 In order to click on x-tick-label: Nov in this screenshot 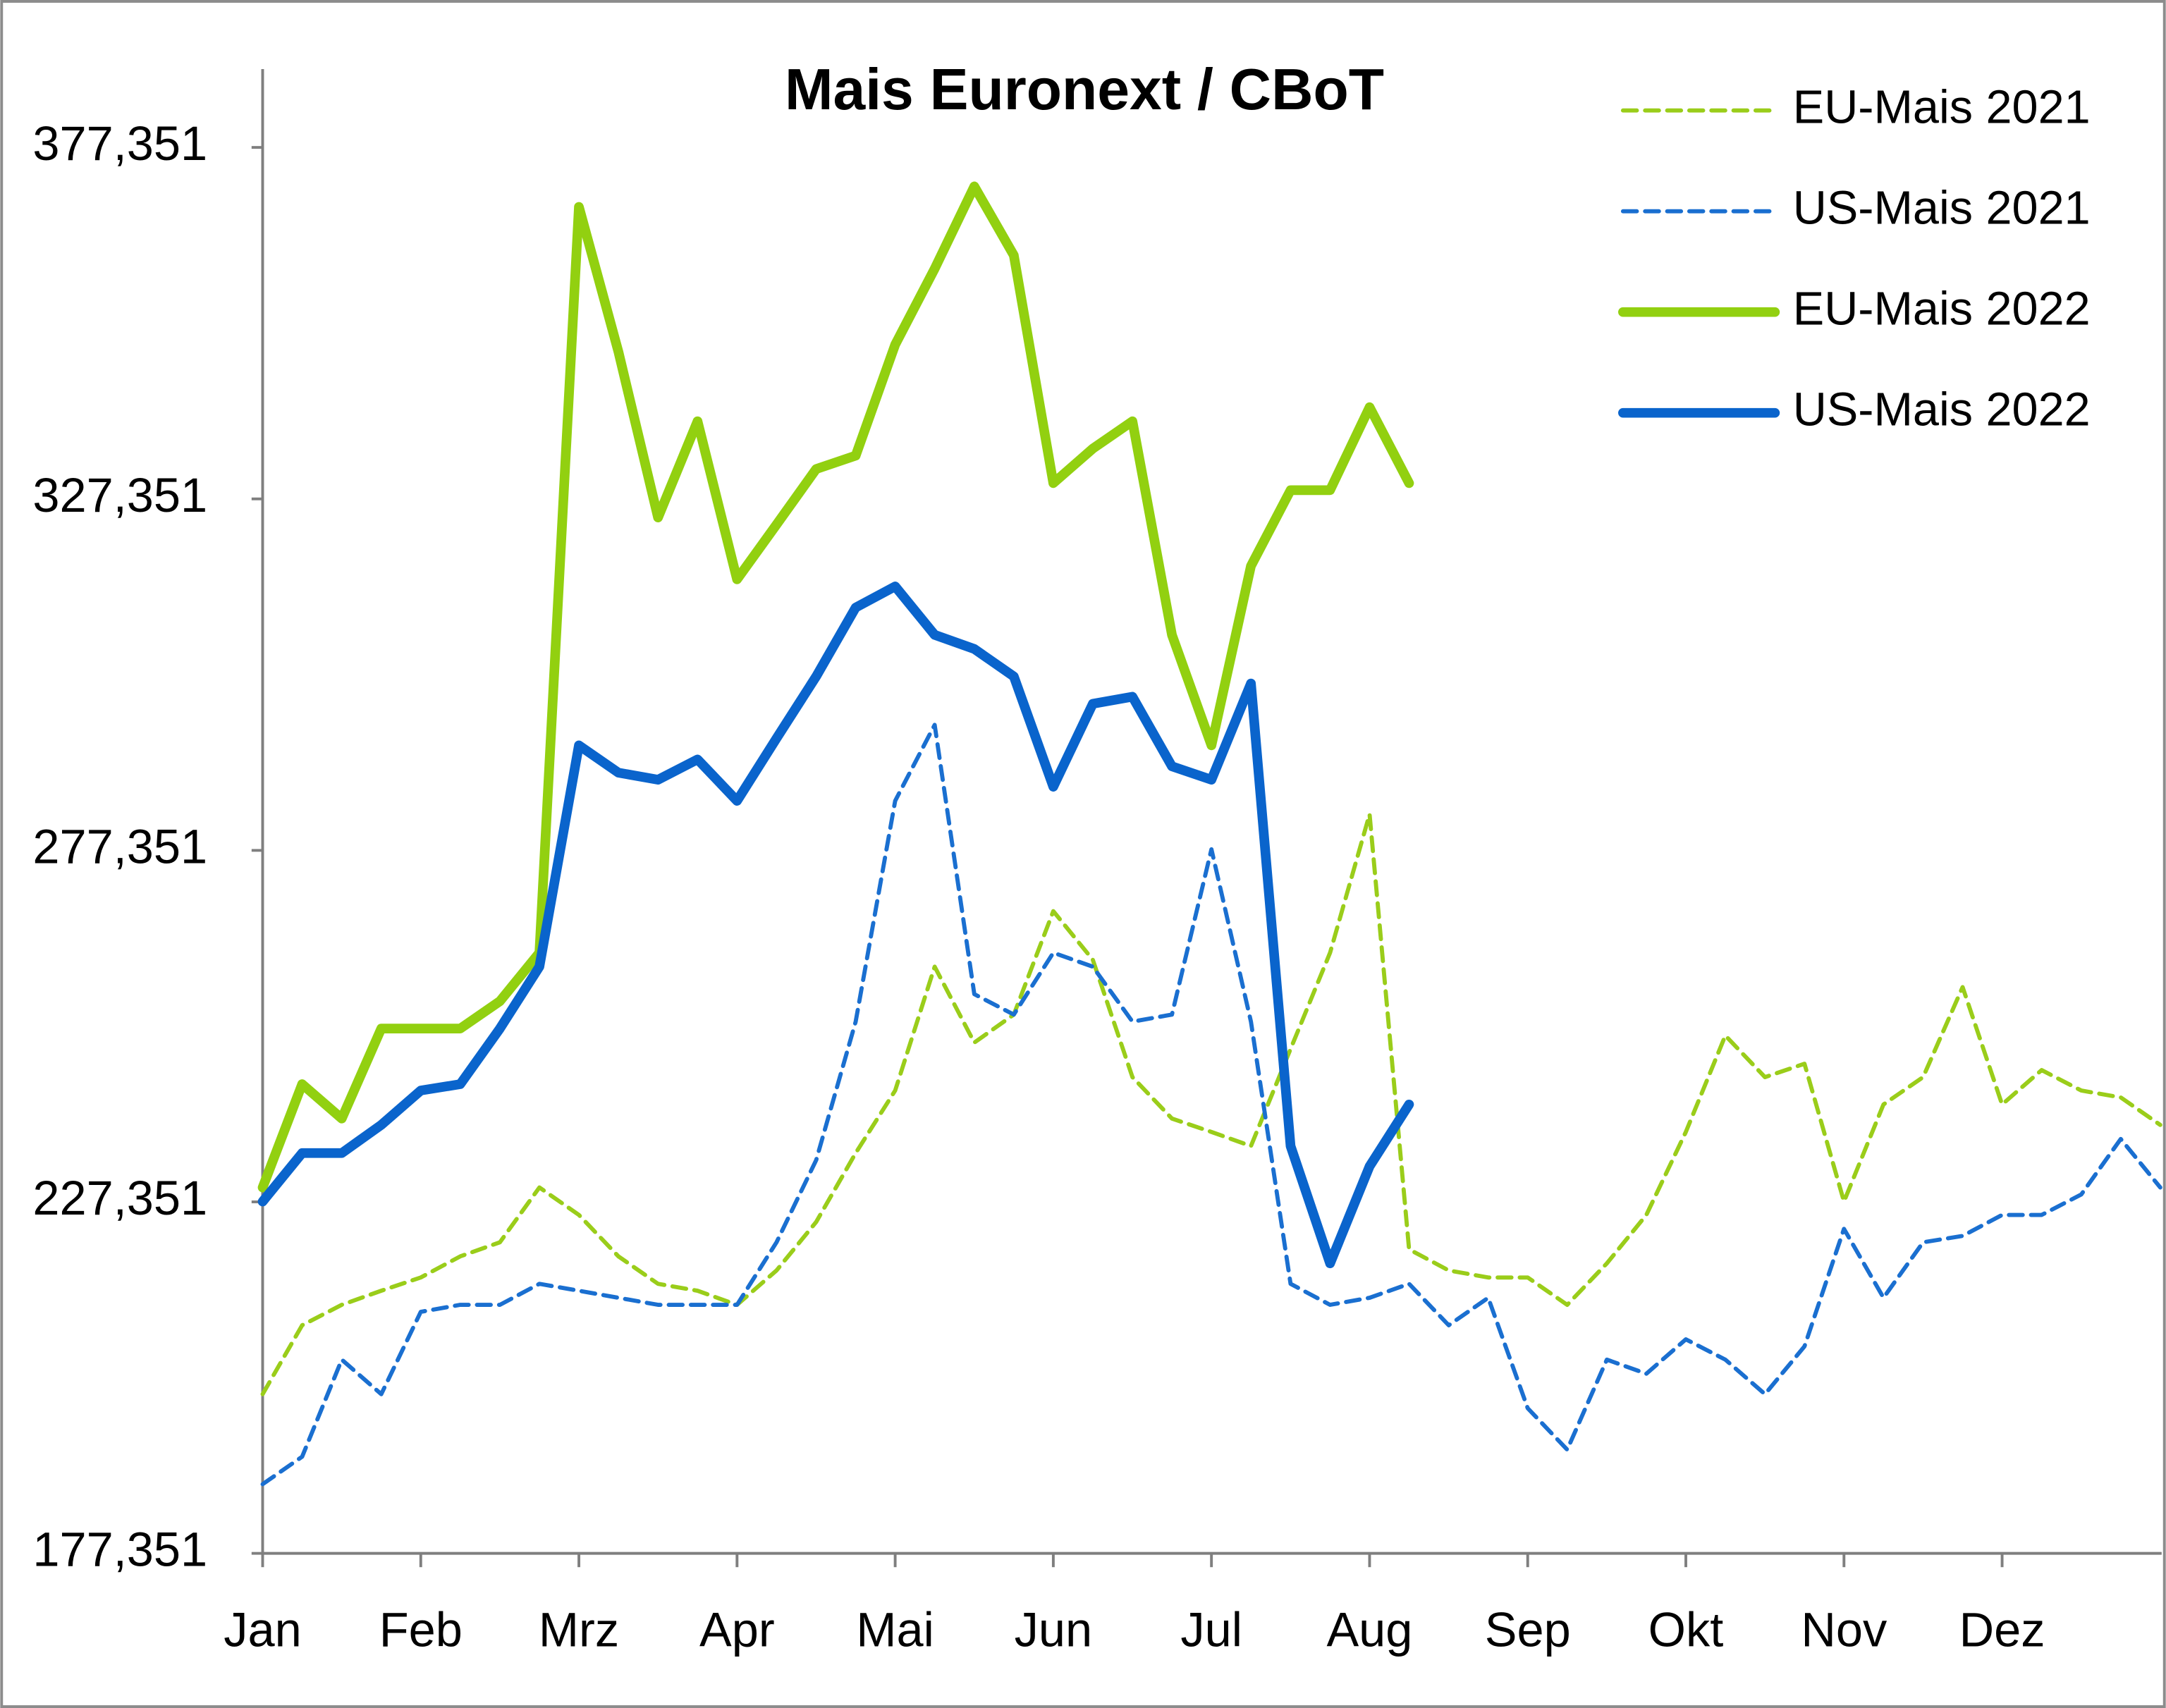, I will do `click(1844, 1629)`.